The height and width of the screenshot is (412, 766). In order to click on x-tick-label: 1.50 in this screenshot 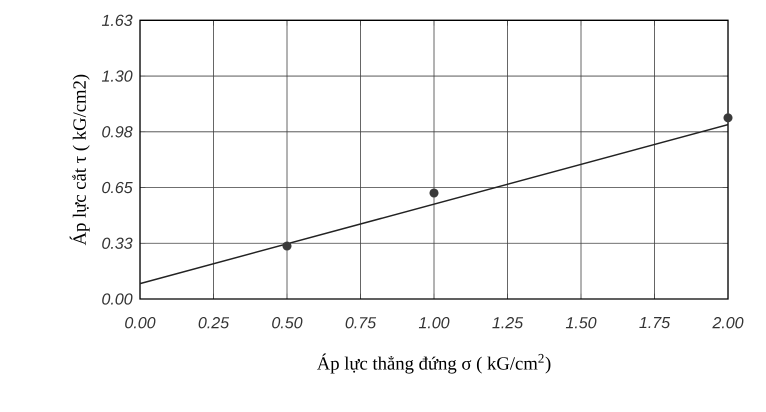, I will do `click(581, 322)`.